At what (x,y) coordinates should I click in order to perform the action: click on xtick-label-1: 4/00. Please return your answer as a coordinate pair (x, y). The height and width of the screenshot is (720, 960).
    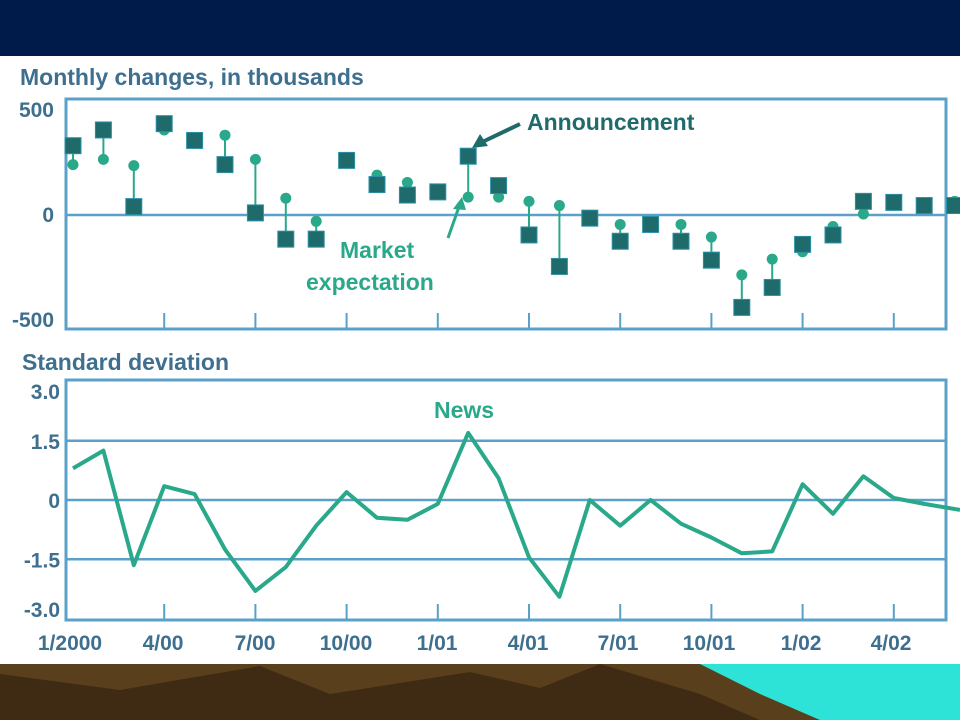
    Looking at the image, I should click on (163, 643).